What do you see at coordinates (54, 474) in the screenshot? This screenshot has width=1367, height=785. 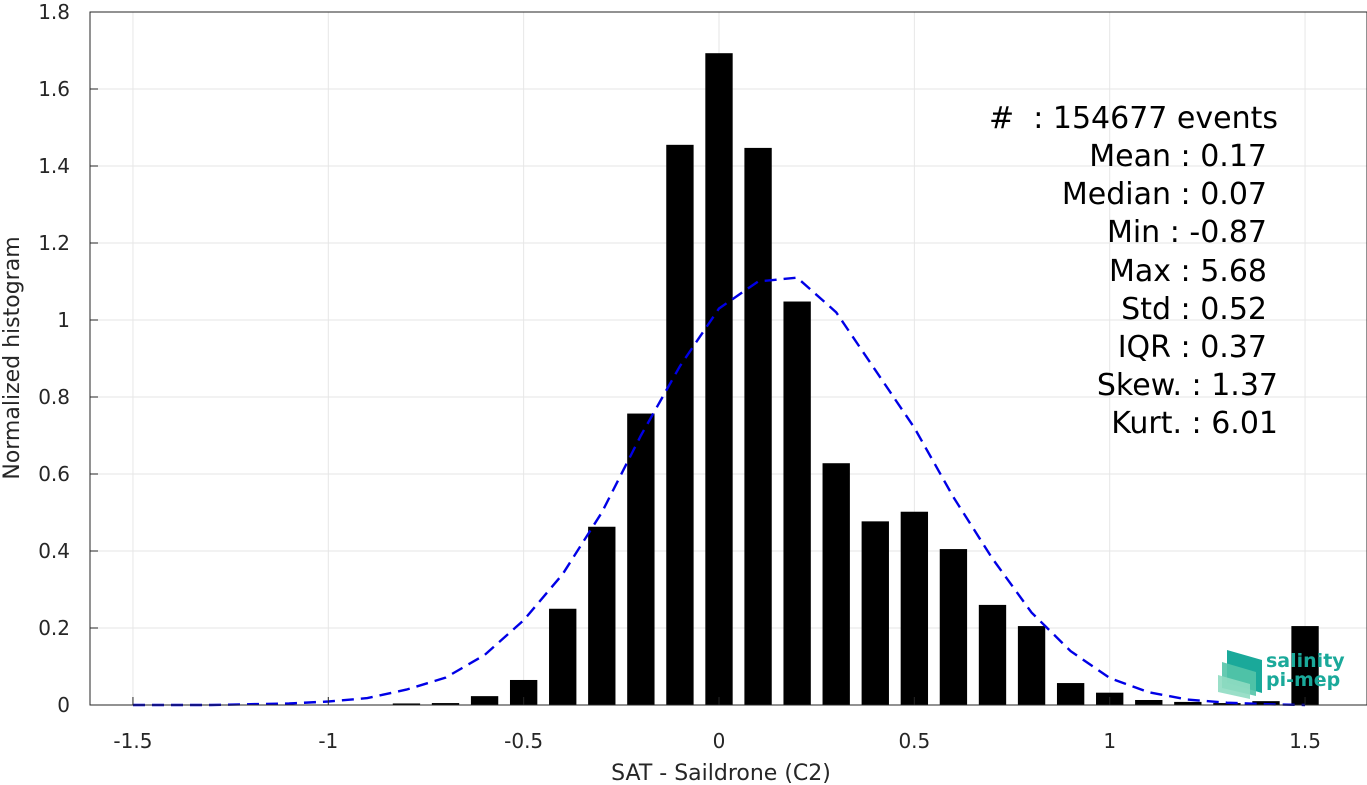 I see `y-tick-label-3: 0.6` at bounding box center [54, 474].